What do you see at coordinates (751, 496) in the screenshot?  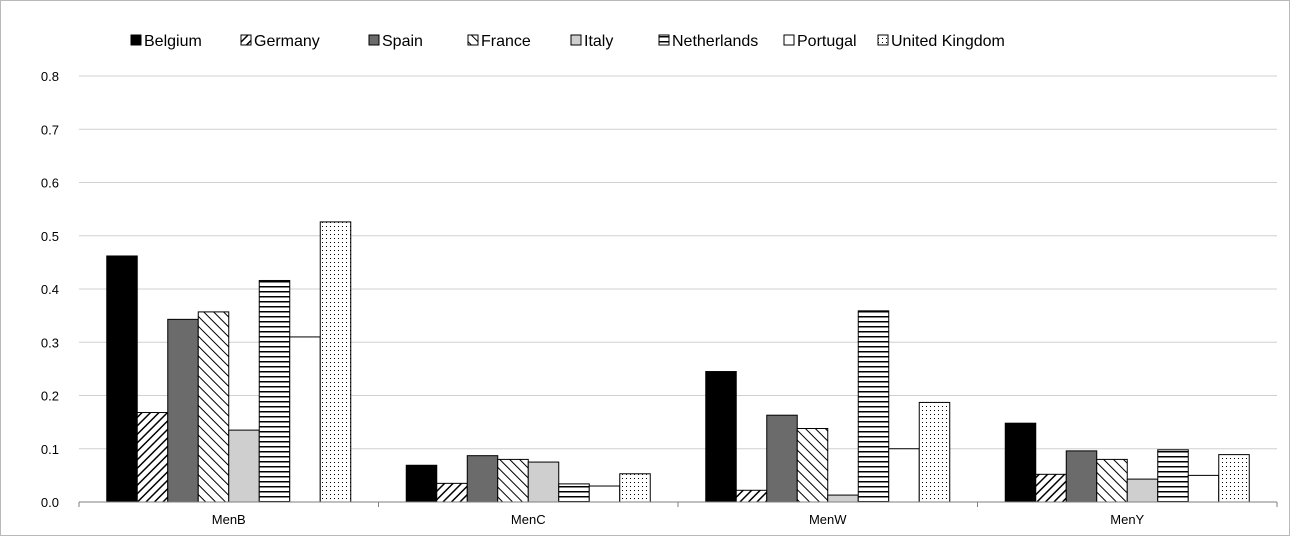 I see `bar-germany-menw` at bounding box center [751, 496].